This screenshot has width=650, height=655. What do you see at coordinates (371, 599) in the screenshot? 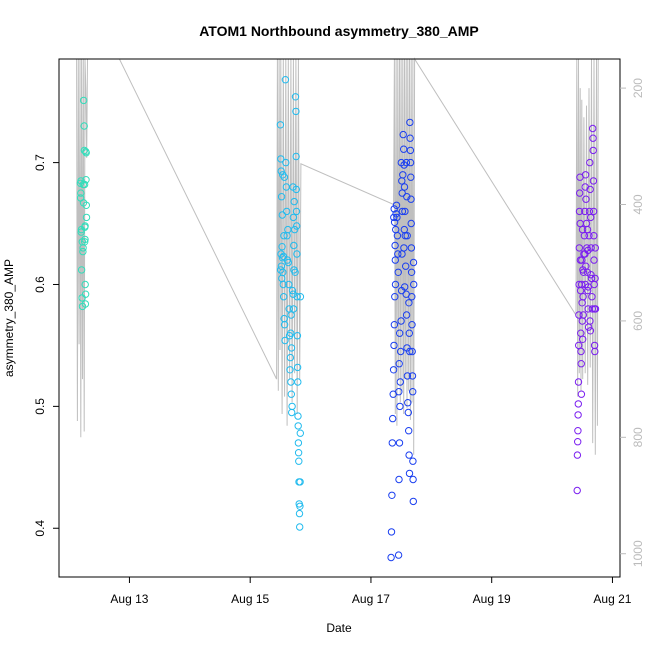
I see `x-tick-label: Aug 17` at bounding box center [371, 599].